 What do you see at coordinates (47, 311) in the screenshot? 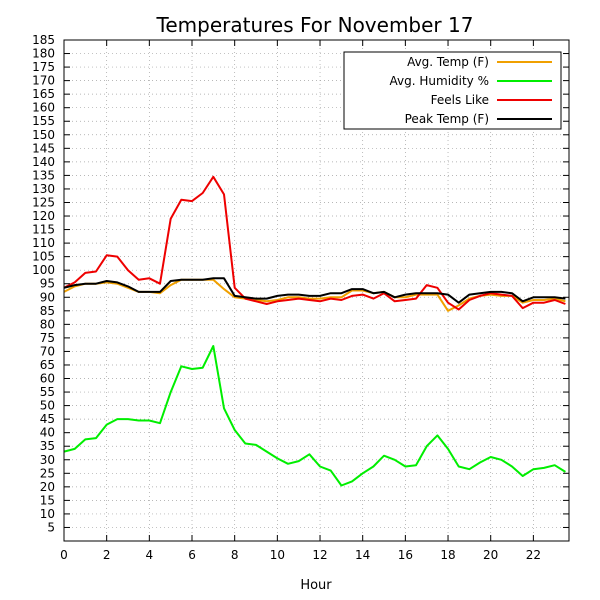
I see `y-tick-label: 85` at bounding box center [47, 311].